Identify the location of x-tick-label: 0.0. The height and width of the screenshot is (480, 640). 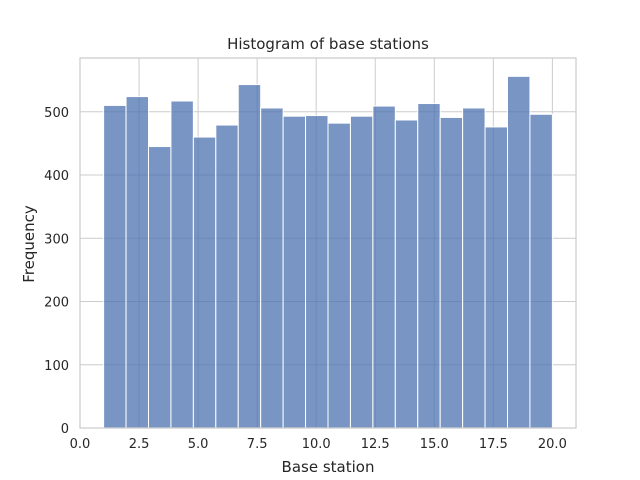
(80, 444).